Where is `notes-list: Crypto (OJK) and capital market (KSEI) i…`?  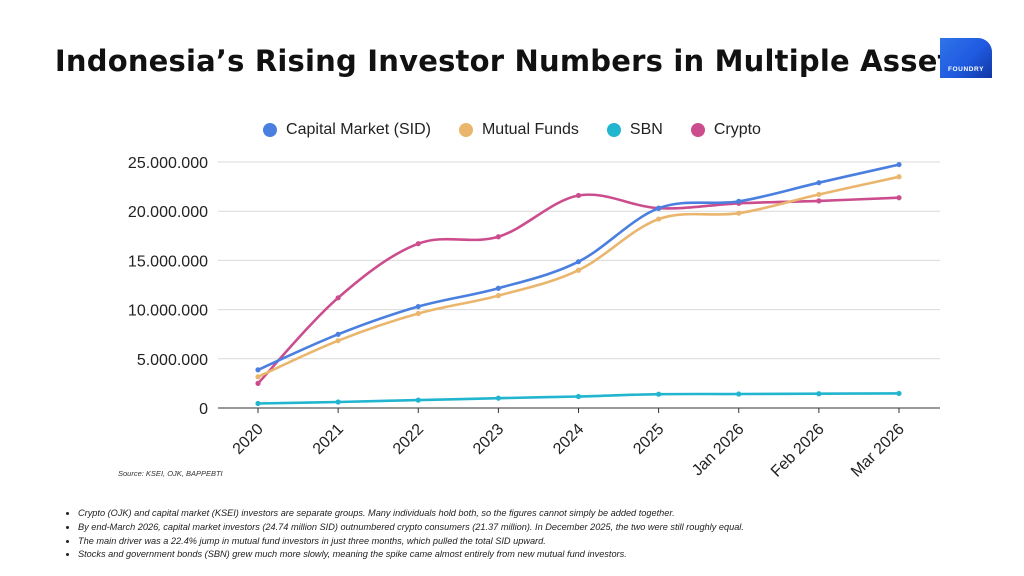 notes-list: Crypto (OJK) and capital market (KSEI) i… is located at coordinates (536, 534).